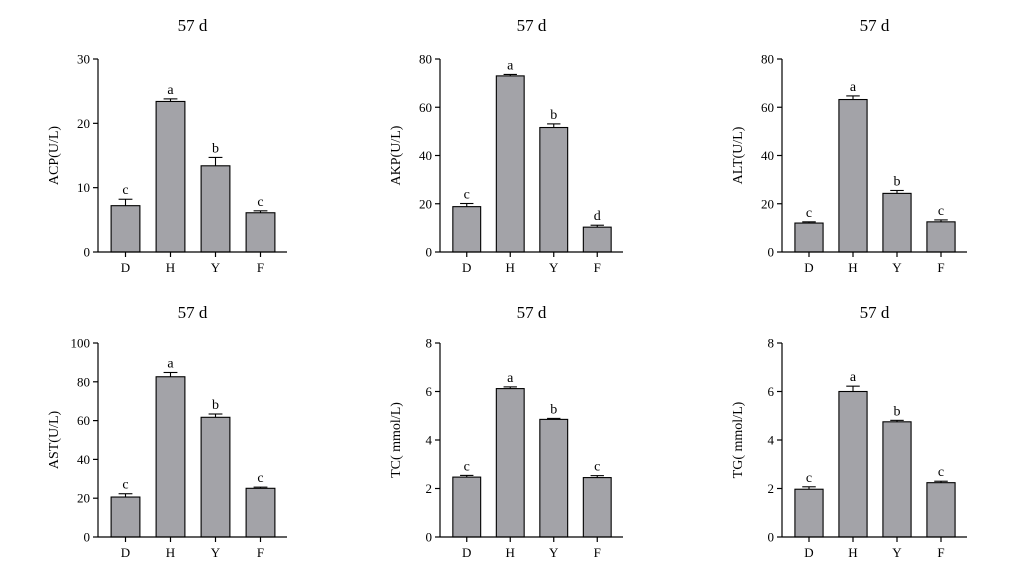 Image resolution: width=1022 pixels, height=584 pixels. I want to click on y-axis-label: ALT(U/L), so click(738, 155).